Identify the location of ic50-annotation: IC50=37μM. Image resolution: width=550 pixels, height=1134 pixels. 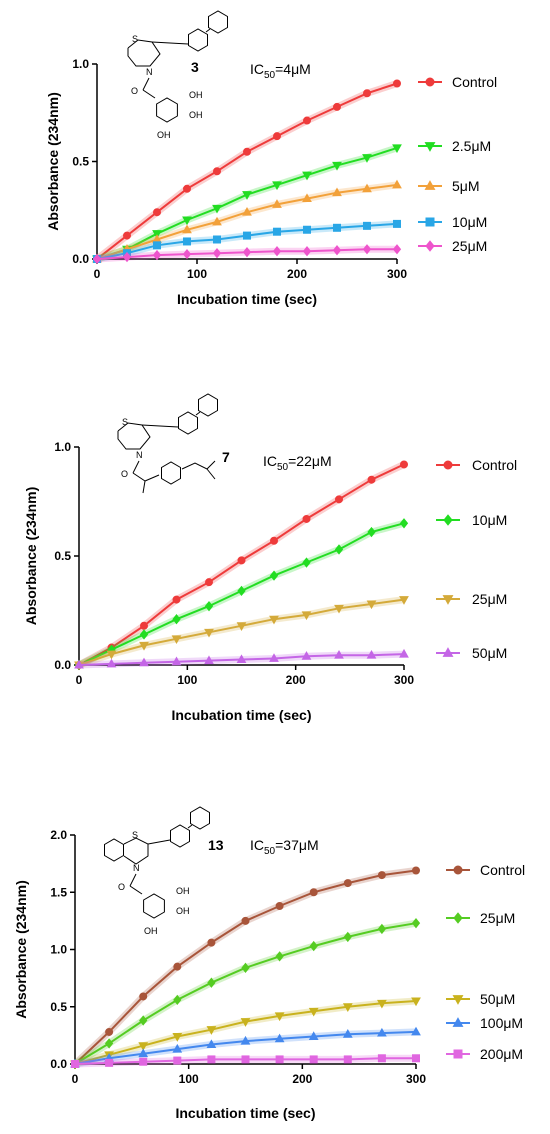
(284, 847).